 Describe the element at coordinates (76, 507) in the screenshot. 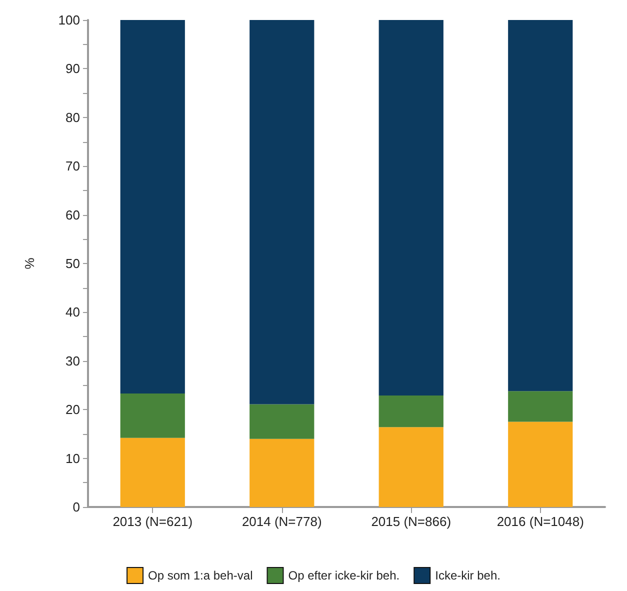

I see `y-tick-label: 0` at that location.